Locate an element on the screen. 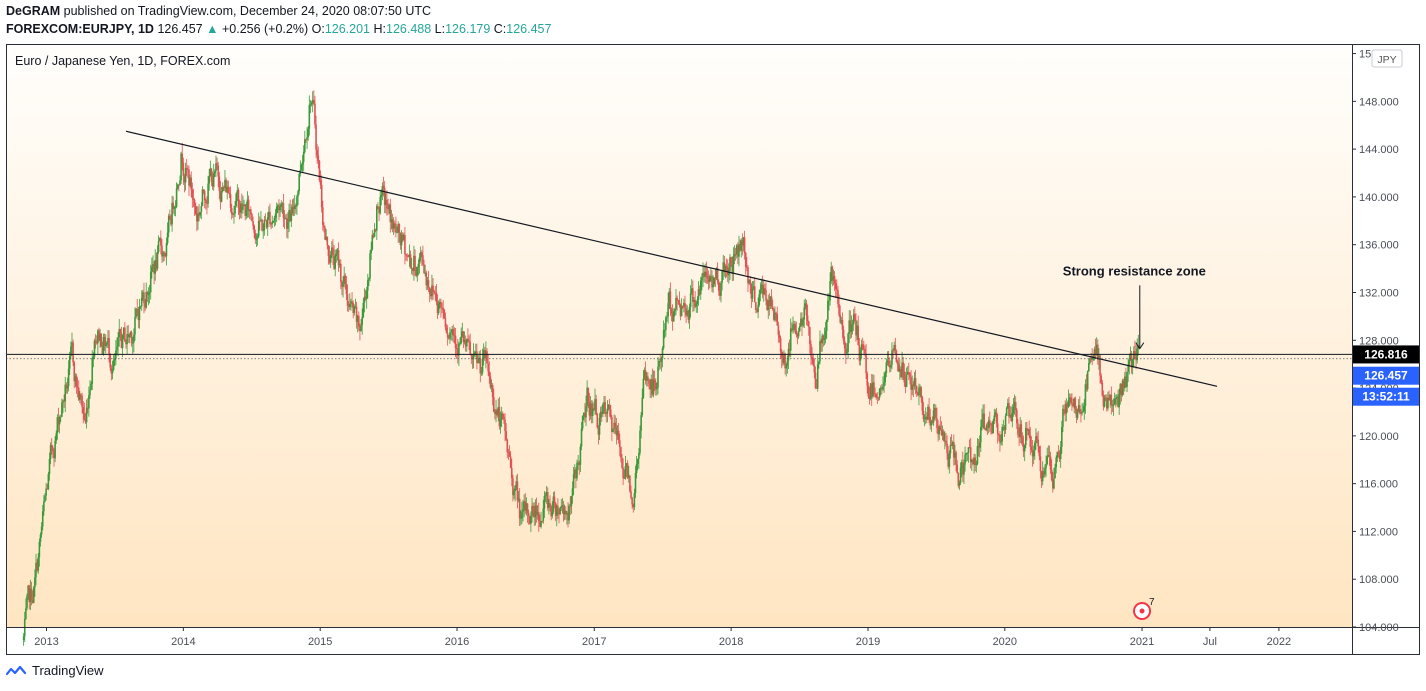  tradingview-logo-icon is located at coordinates (17, 671).